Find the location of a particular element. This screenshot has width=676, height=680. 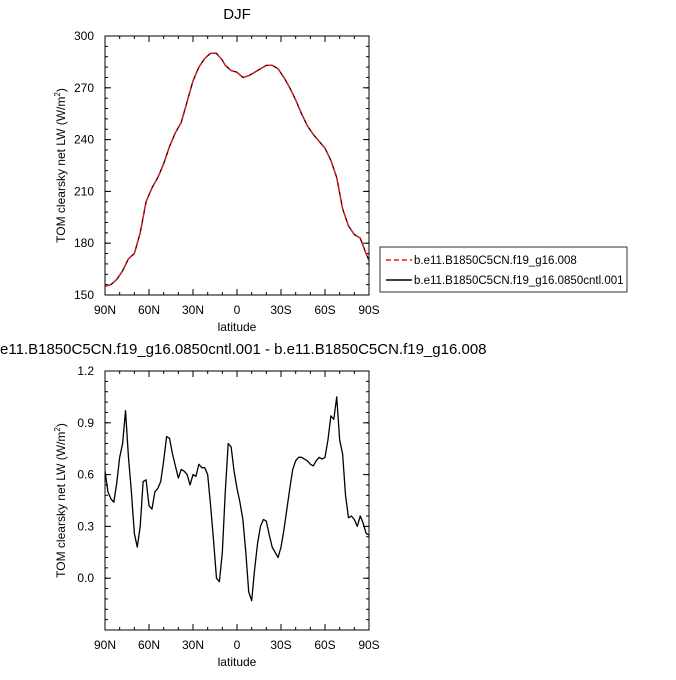

y-tick-label: 210 is located at coordinates (84, 191).